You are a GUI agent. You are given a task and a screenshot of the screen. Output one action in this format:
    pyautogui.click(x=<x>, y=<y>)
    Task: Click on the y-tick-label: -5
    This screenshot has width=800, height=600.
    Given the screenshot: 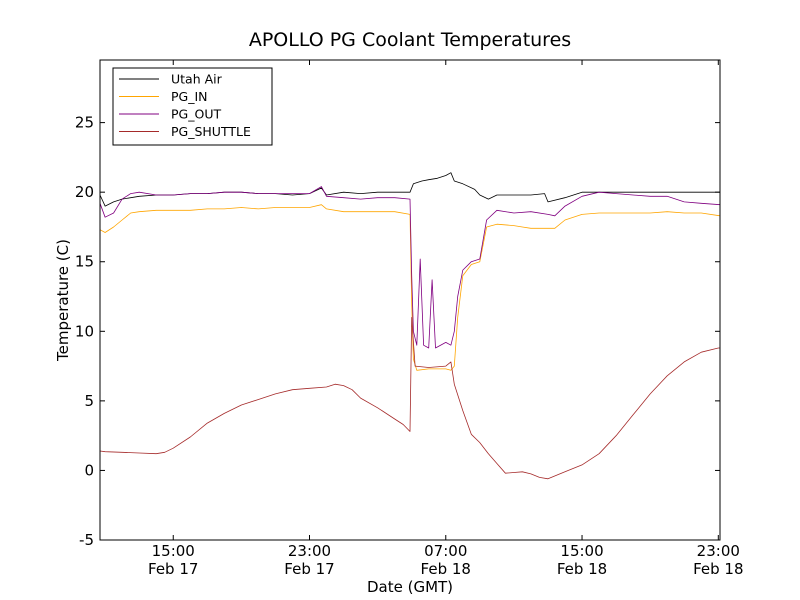 What is the action you would take?
    pyautogui.click(x=86, y=540)
    